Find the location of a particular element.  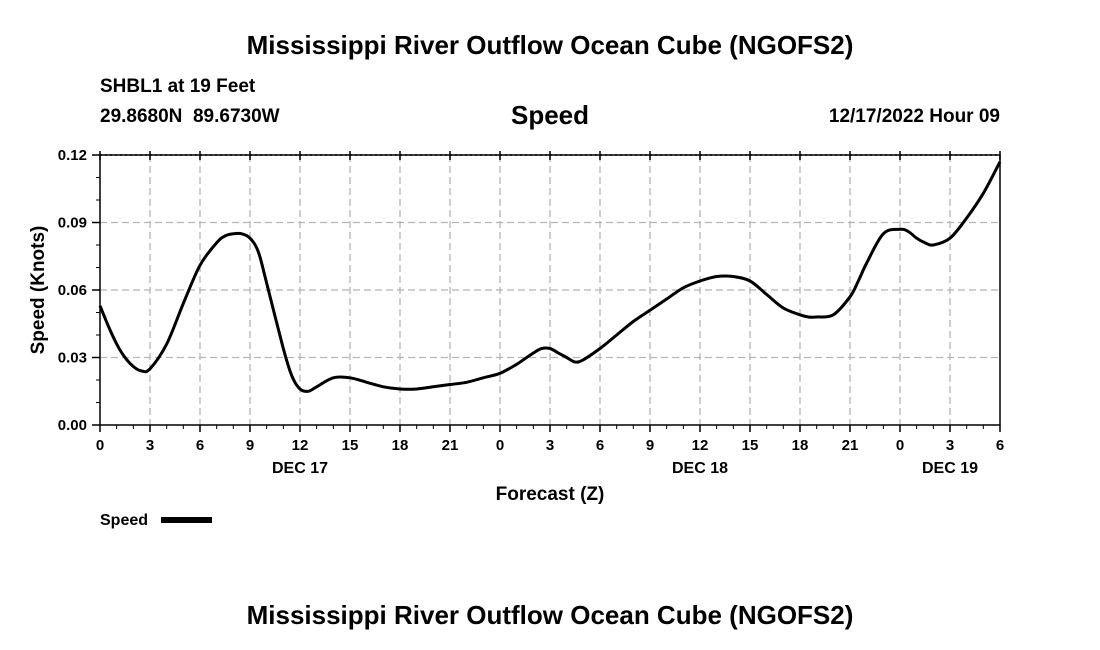

y-tick-labels: 0.00 0.03 0.06 0.09 0.12 is located at coordinates (72, 290).